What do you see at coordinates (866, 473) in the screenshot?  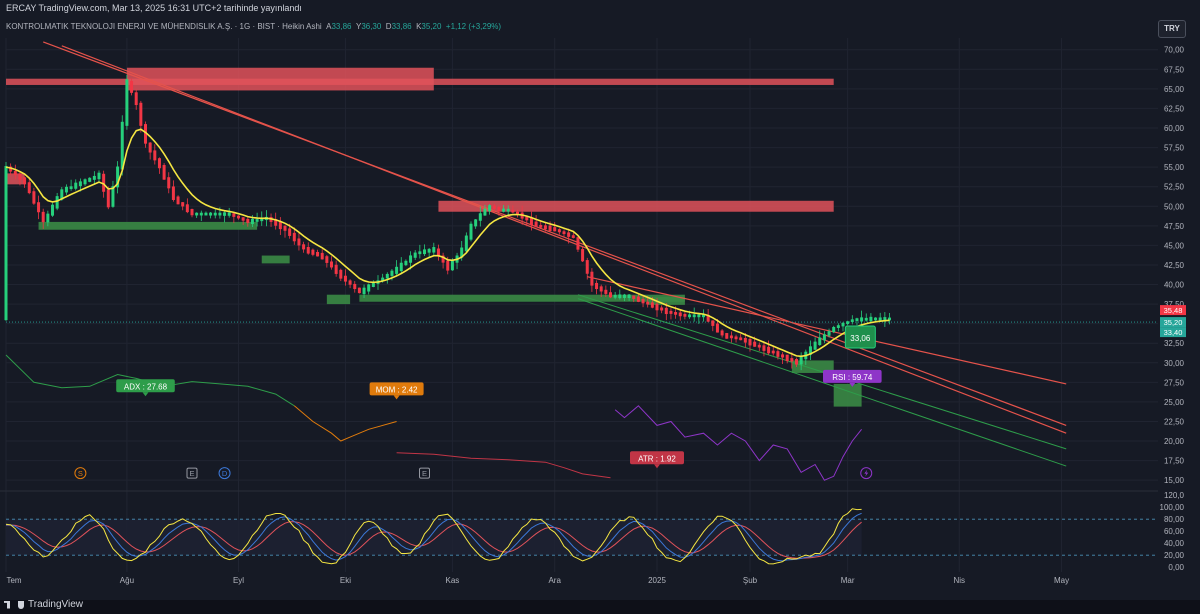 I see `lightning-glyph` at bounding box center [866, 473].